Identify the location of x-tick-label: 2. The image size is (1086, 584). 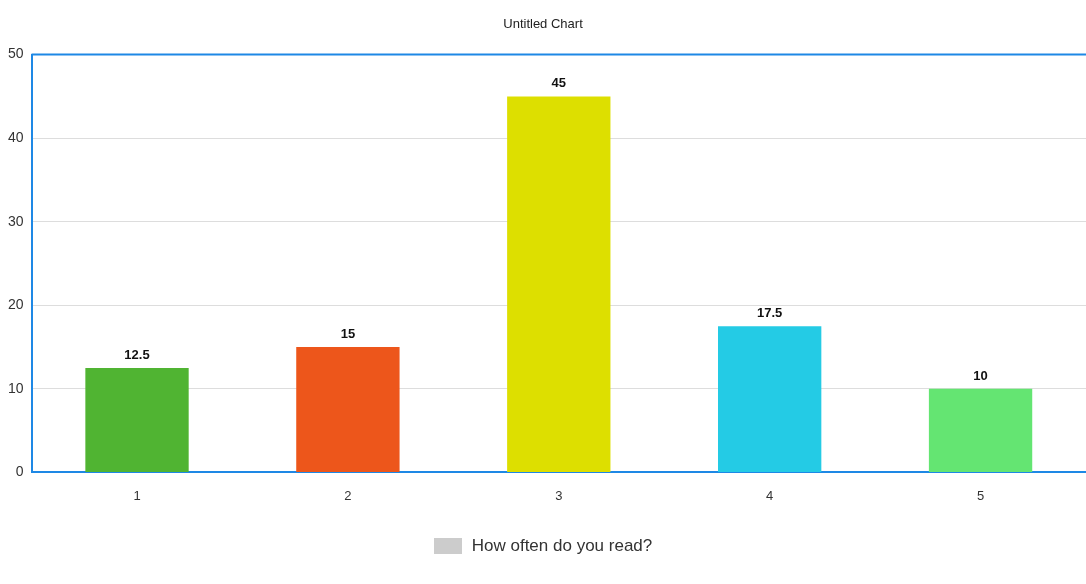
(348, 495).